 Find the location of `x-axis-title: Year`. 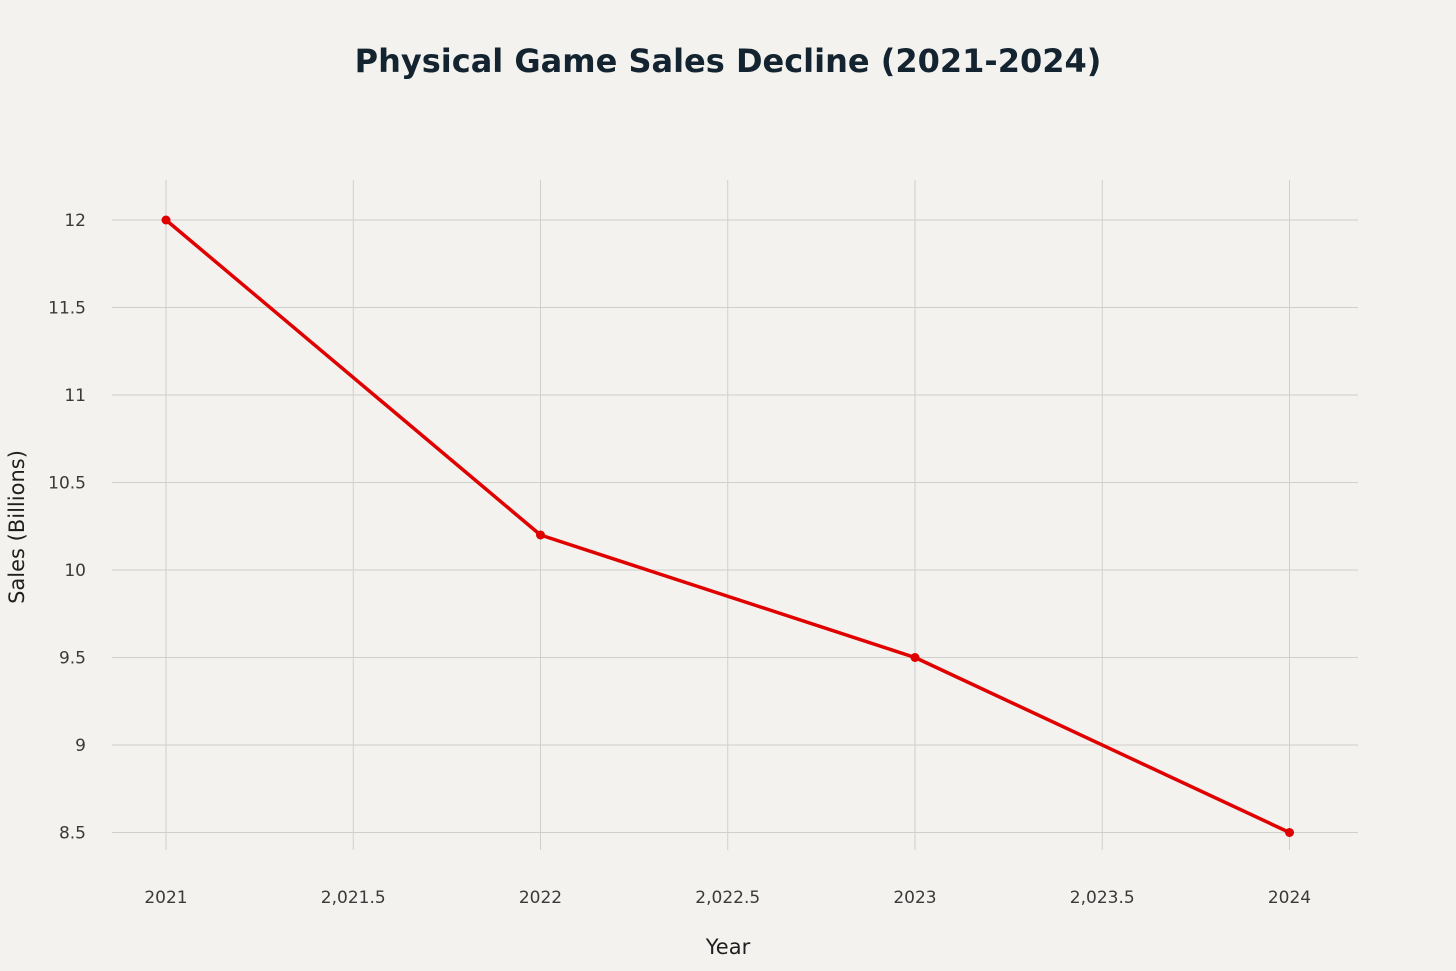

x-axis-title: Year is located at coordinates (728, 947).